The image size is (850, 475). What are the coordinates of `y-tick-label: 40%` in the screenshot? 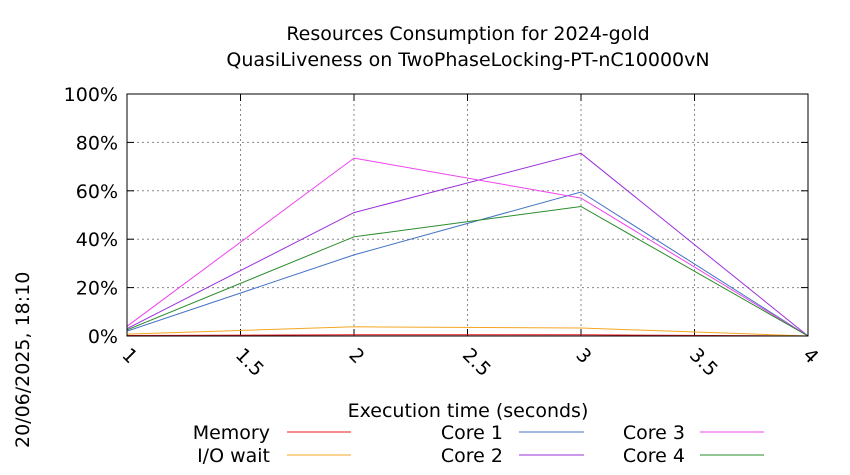 It's located at (97, 240).